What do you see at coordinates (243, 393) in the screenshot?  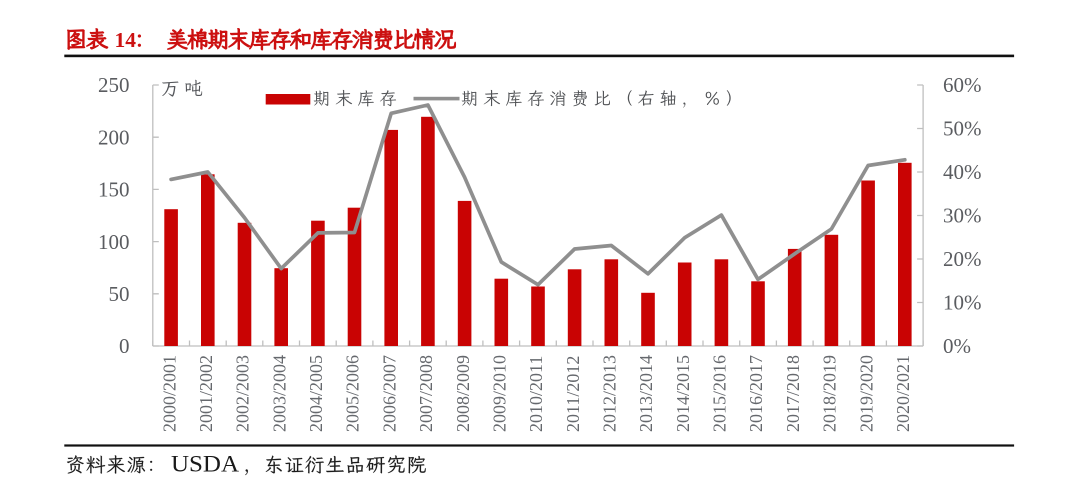 I see `svg-text: 2002/2003` at bounding box center [243, 393].